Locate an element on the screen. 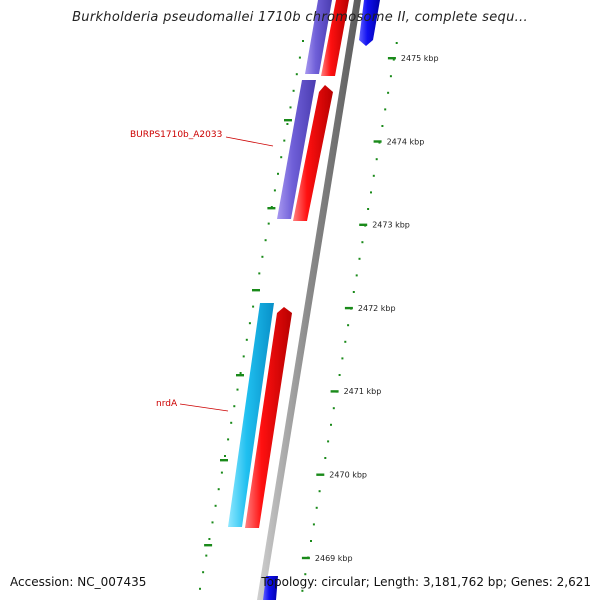 The image size is (600, 600). reverse-feature-top is located at coordinates (369, 23).